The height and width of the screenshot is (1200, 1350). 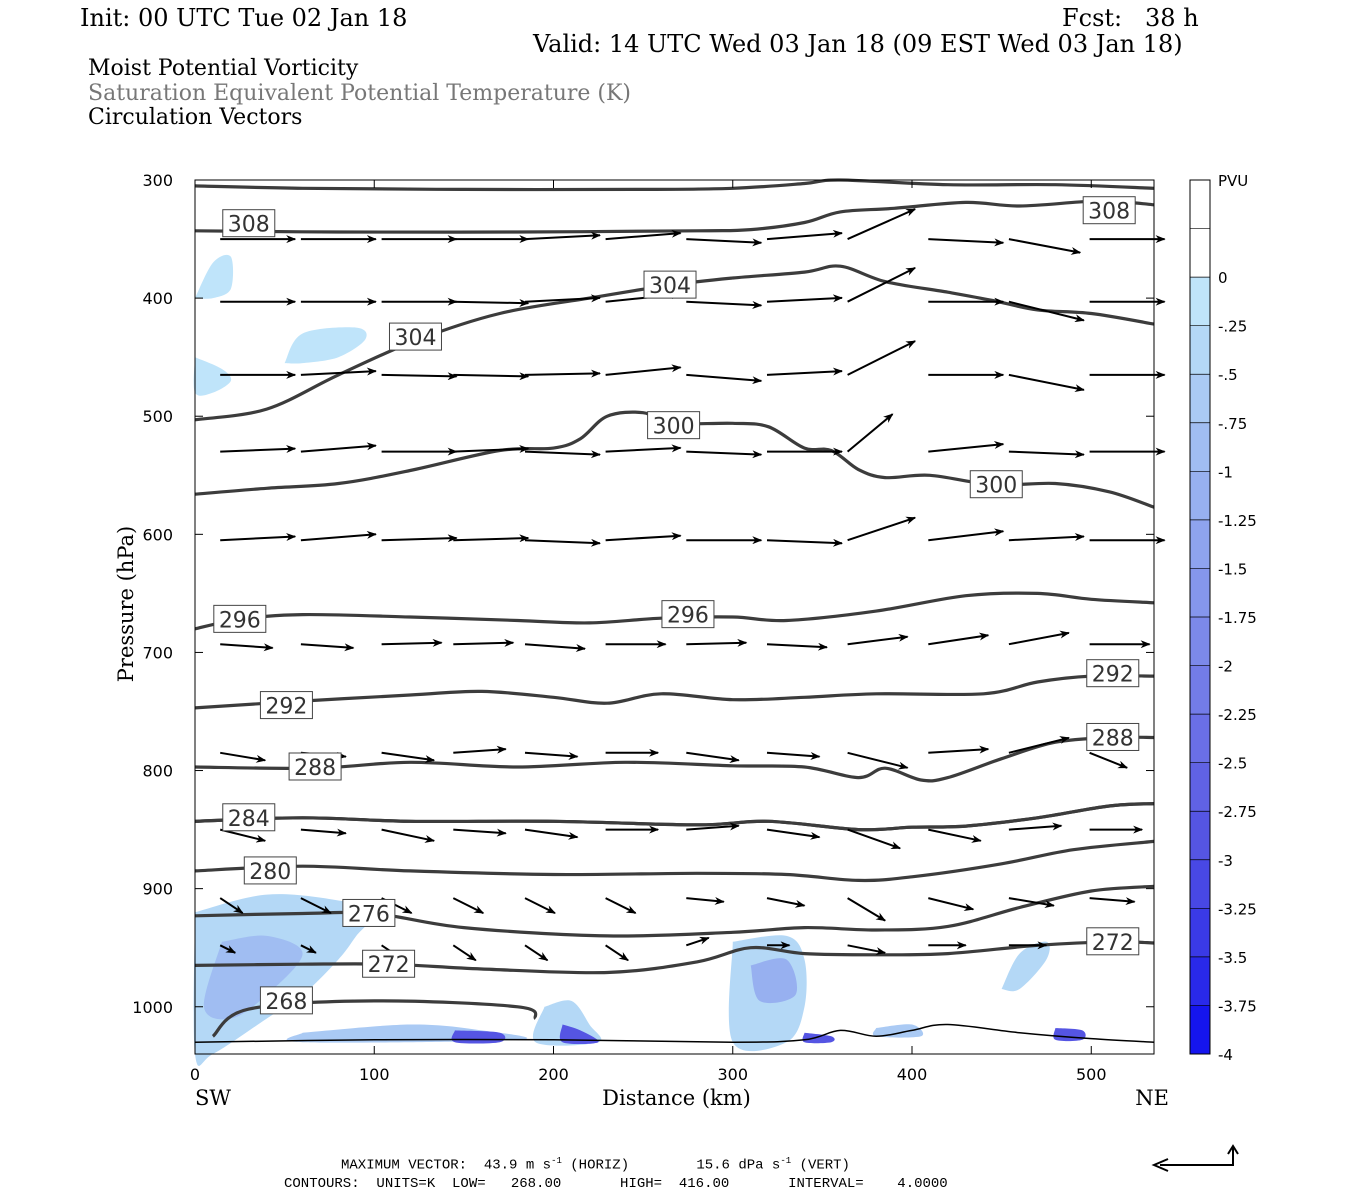 I want to click on x-tick-label: 500, so click(x=1091, y=1074).